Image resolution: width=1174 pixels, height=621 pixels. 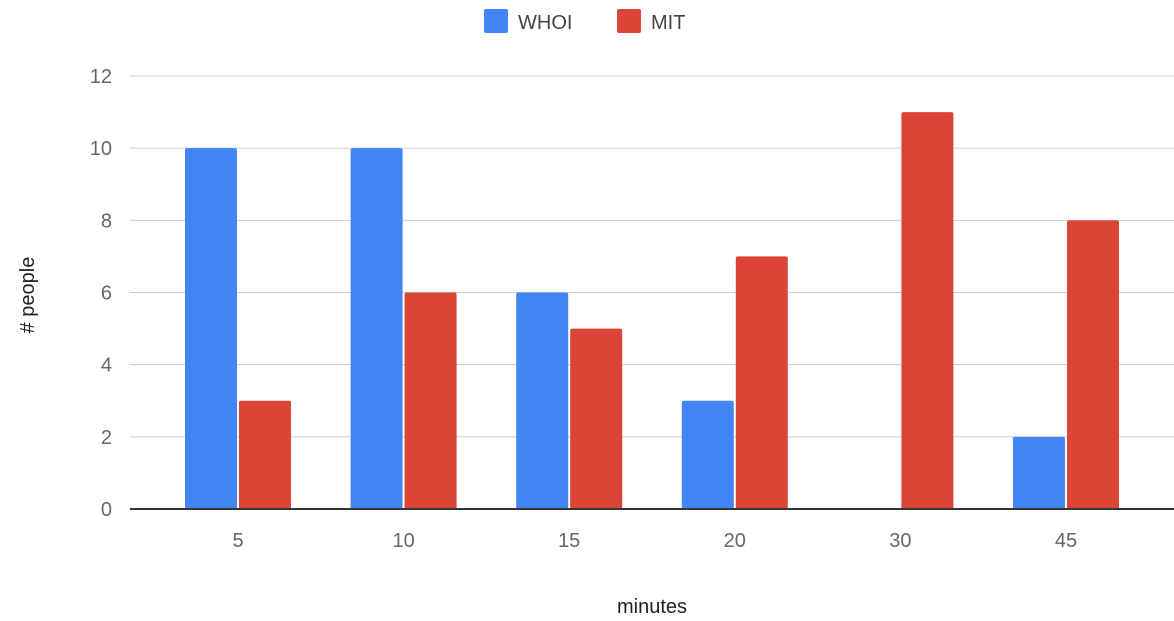 I want to click on x-tick-label-20: 20, so click(x=735, y=541).